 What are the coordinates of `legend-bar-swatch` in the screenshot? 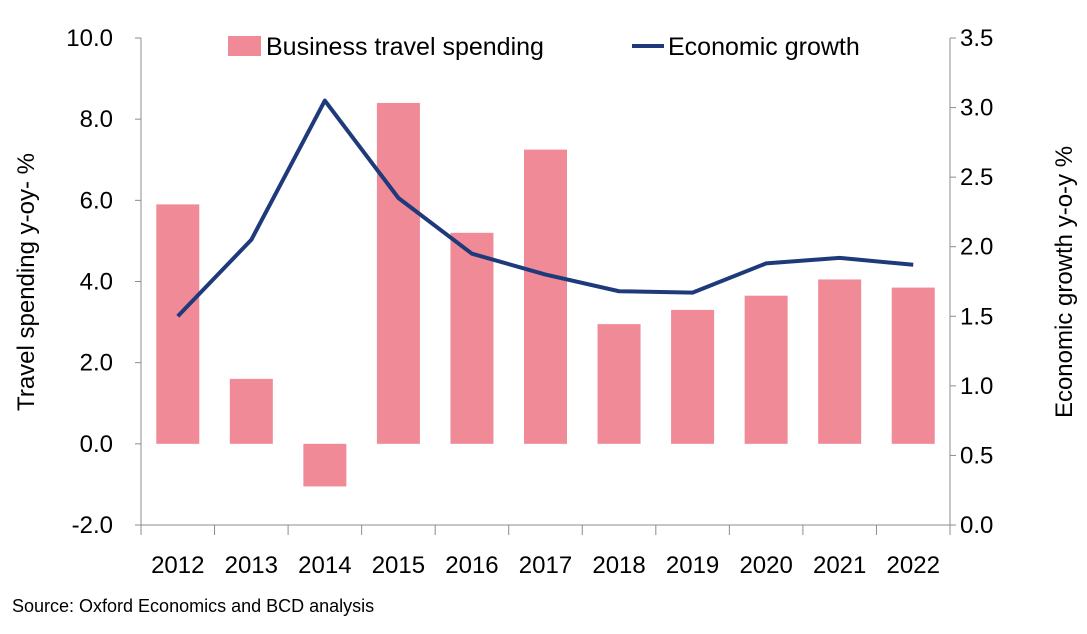 It's located at (244, 46).